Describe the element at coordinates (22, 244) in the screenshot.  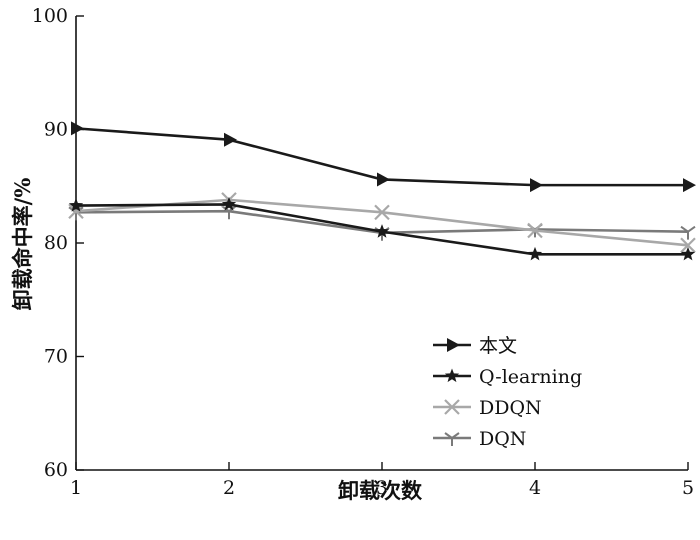
I see `y-axis-title: 卸载命中率/%` at that location.